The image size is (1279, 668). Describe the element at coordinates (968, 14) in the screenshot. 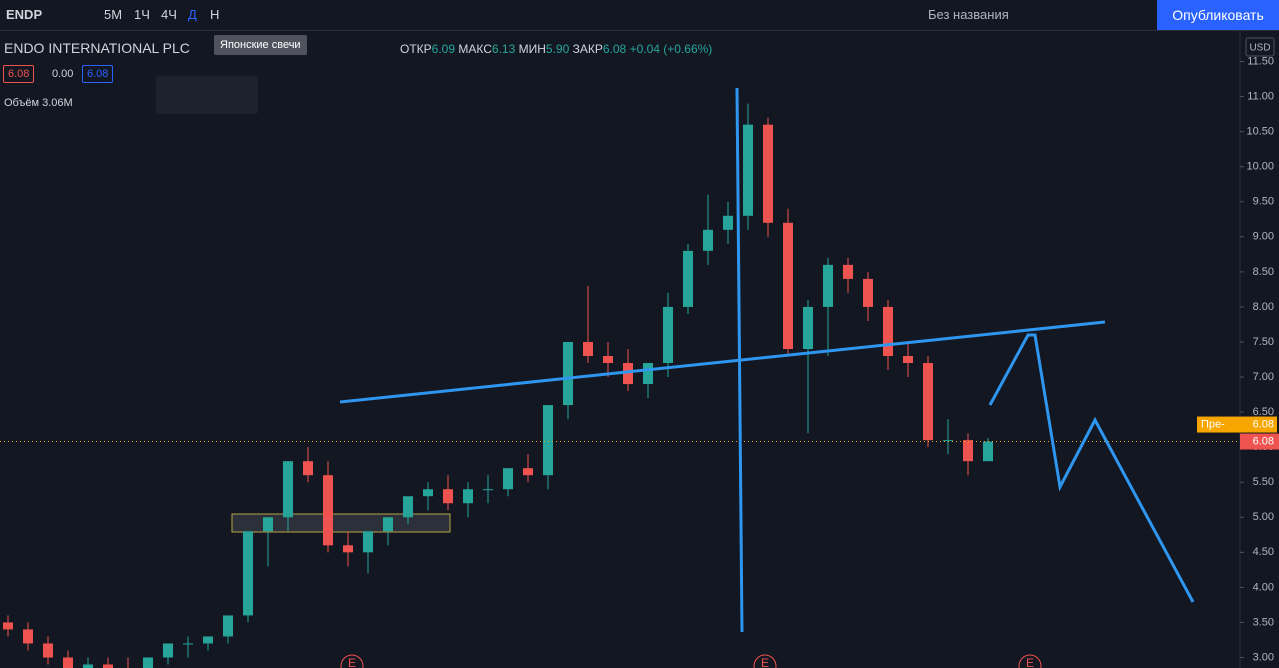

I see `layout-name: Без названия` at that location.